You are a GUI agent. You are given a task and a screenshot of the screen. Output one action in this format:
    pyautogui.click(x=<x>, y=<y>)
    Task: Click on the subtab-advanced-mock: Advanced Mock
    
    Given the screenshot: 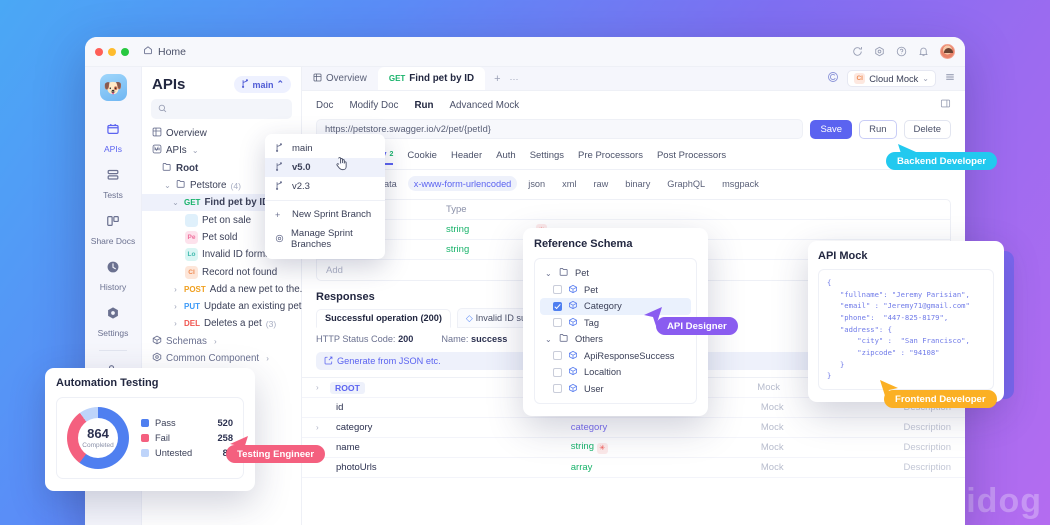 What is the action you would take?
    pyautogui.click(x=484, y=105)
    